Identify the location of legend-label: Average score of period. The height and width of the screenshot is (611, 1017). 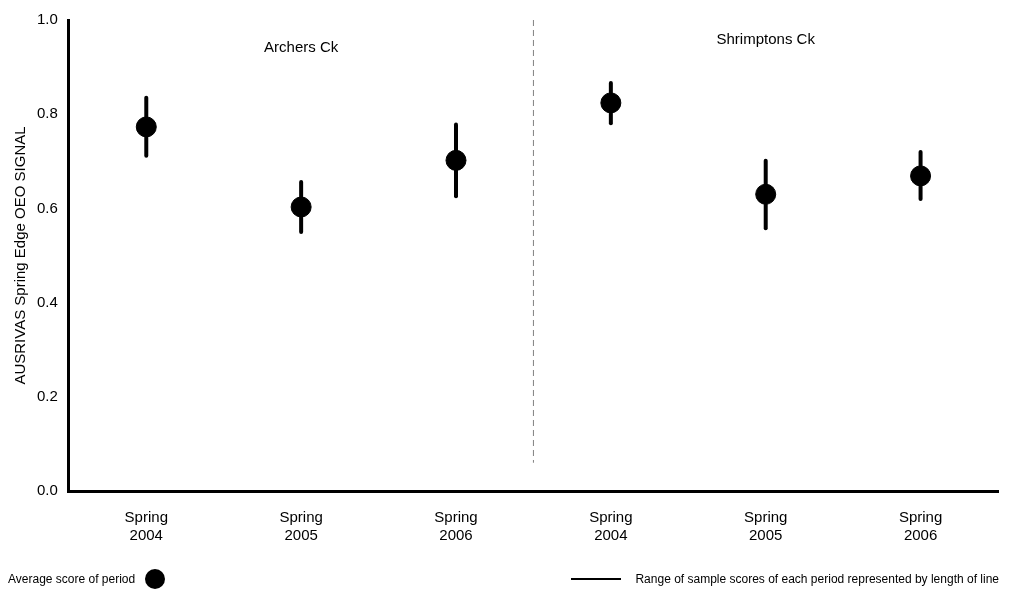
(72, 579).